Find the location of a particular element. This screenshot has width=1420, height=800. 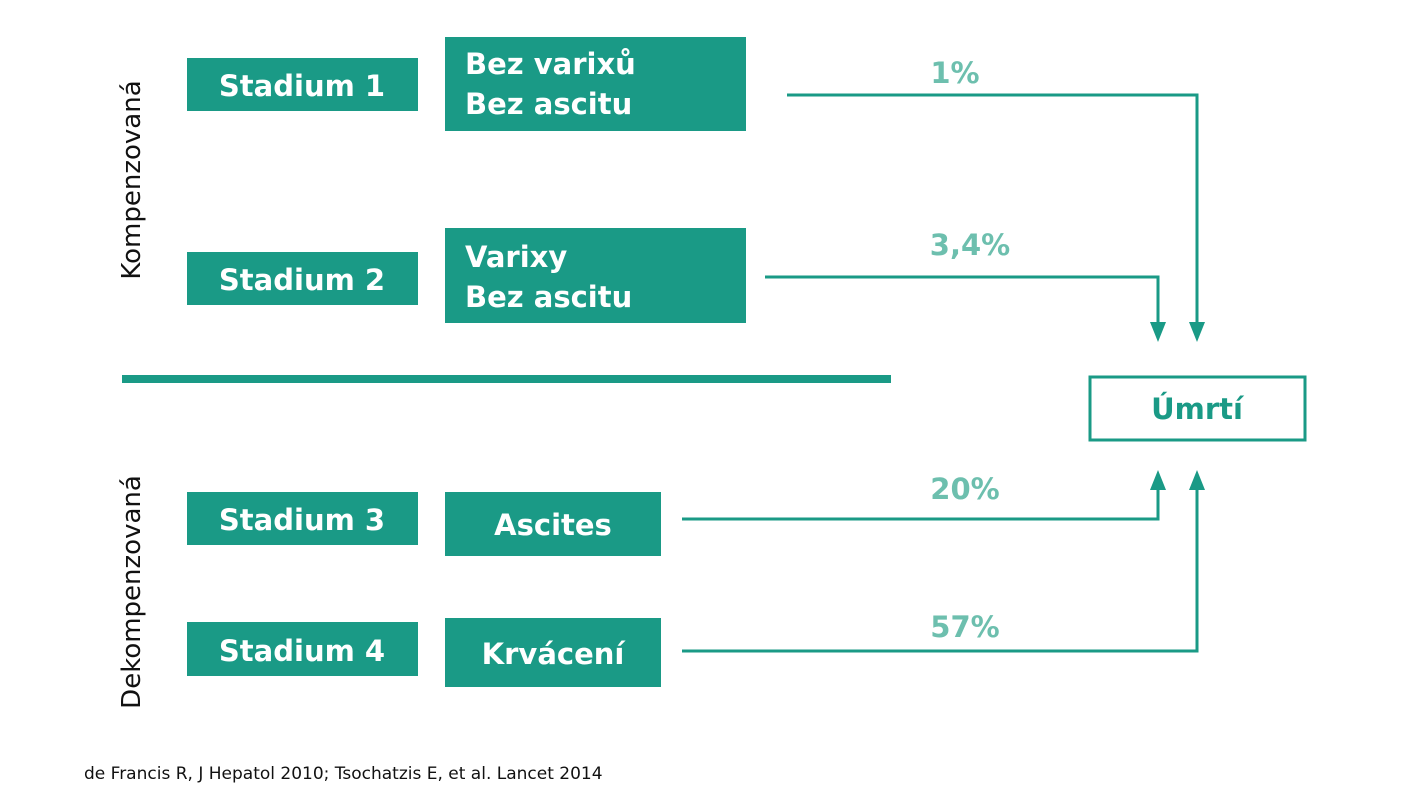

mortality-label: 1% is located at coordinates (954, 73).